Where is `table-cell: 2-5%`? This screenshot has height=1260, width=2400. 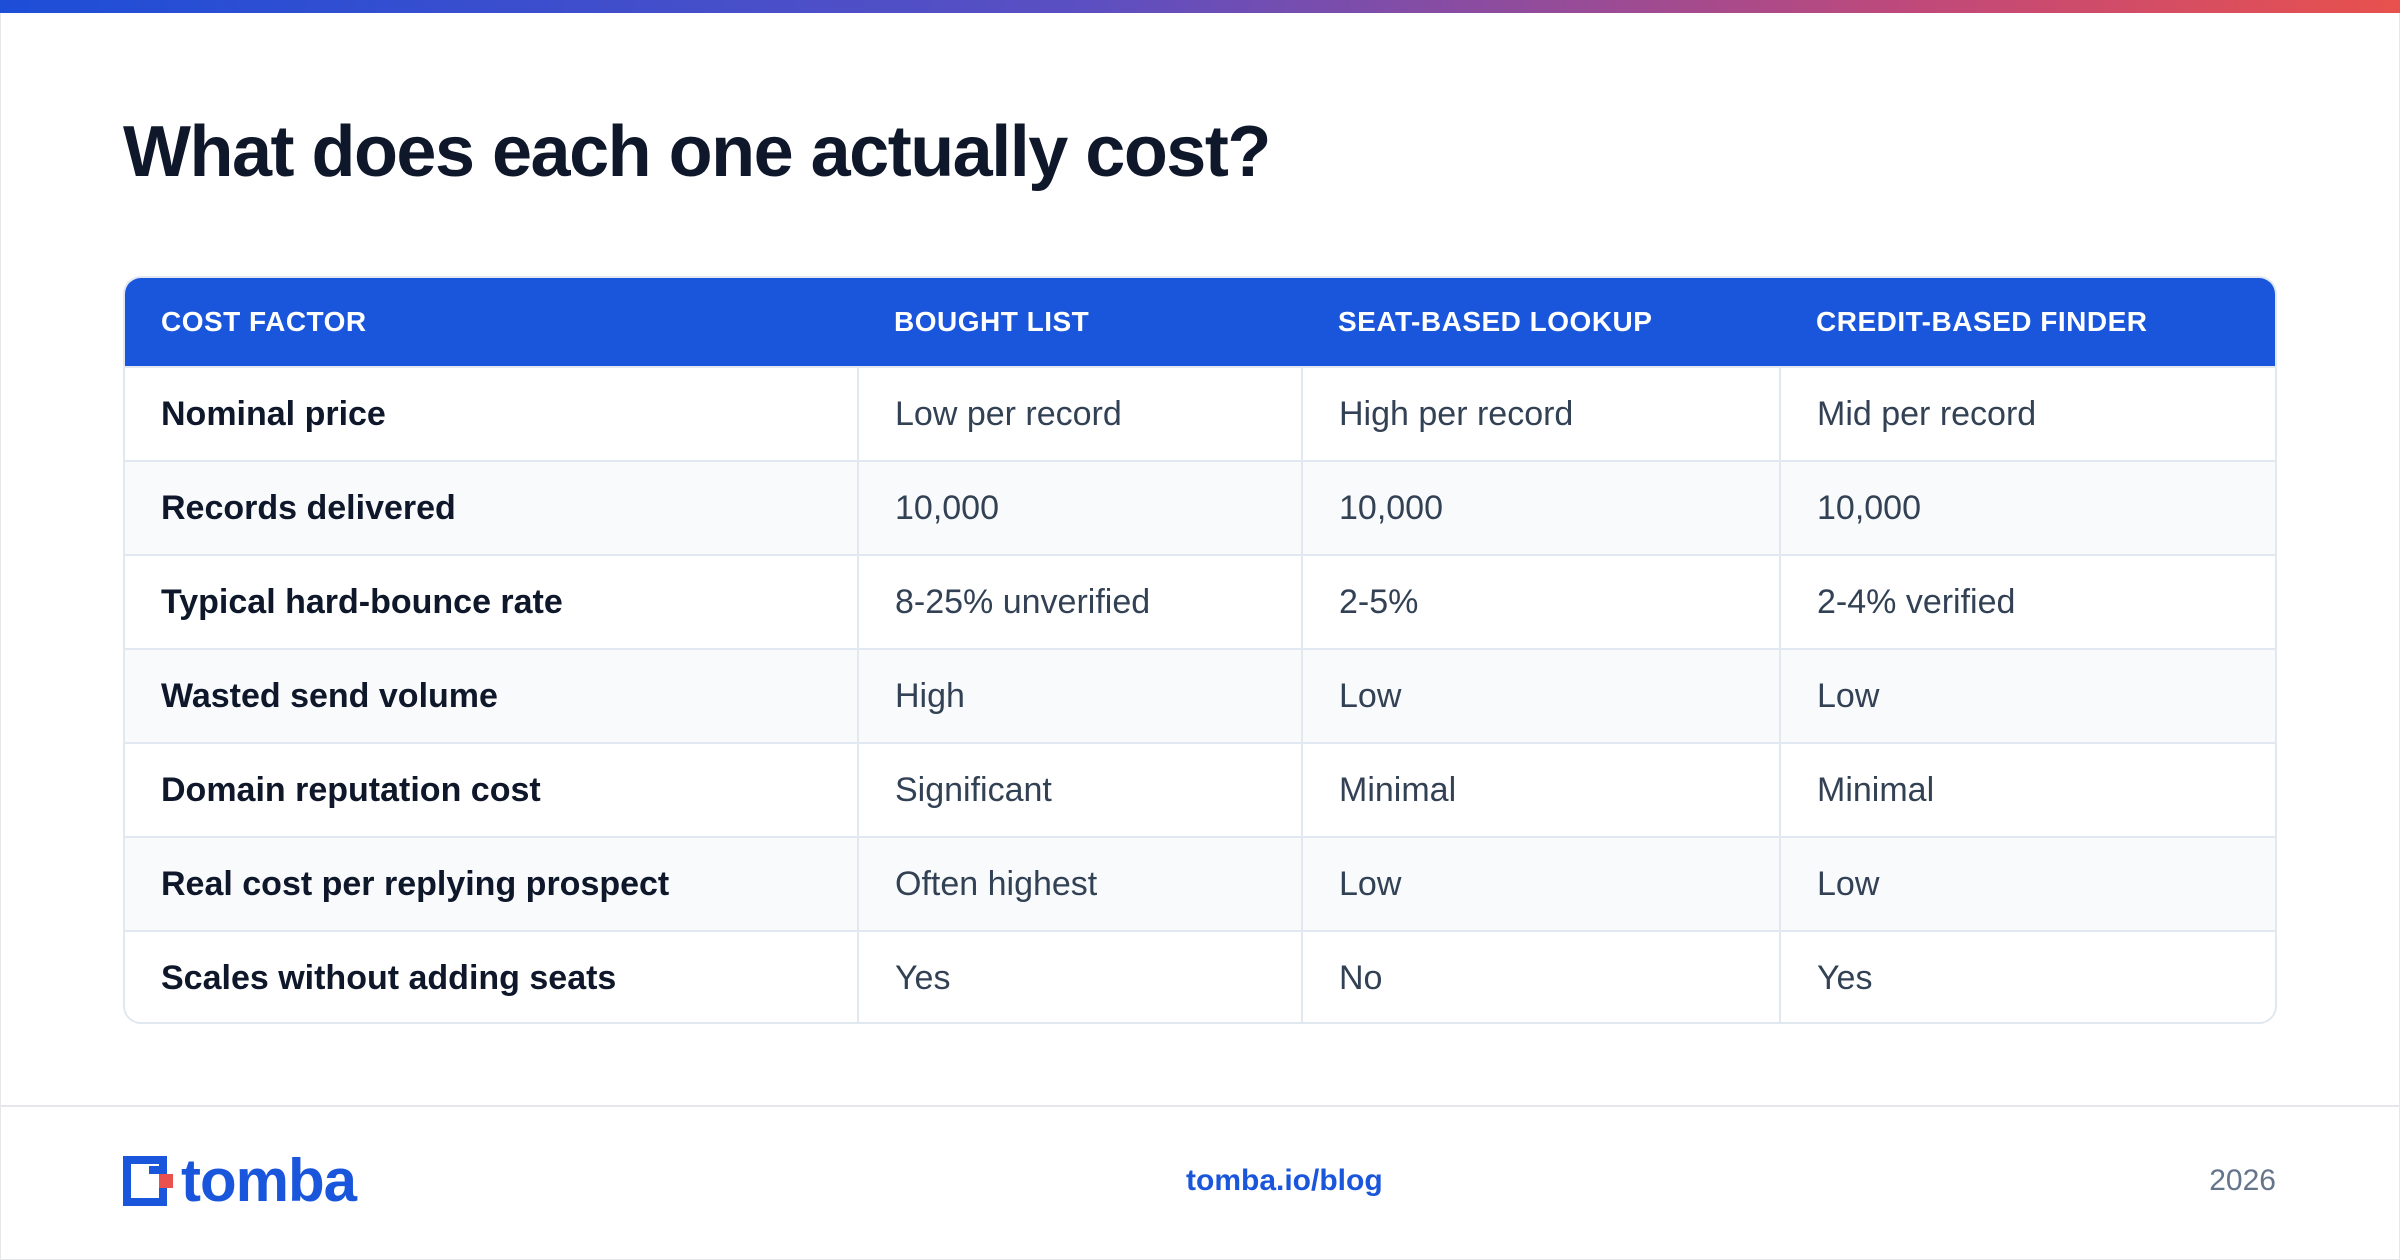 table-cell: 2-5% is located at coordinates (1540, 601).